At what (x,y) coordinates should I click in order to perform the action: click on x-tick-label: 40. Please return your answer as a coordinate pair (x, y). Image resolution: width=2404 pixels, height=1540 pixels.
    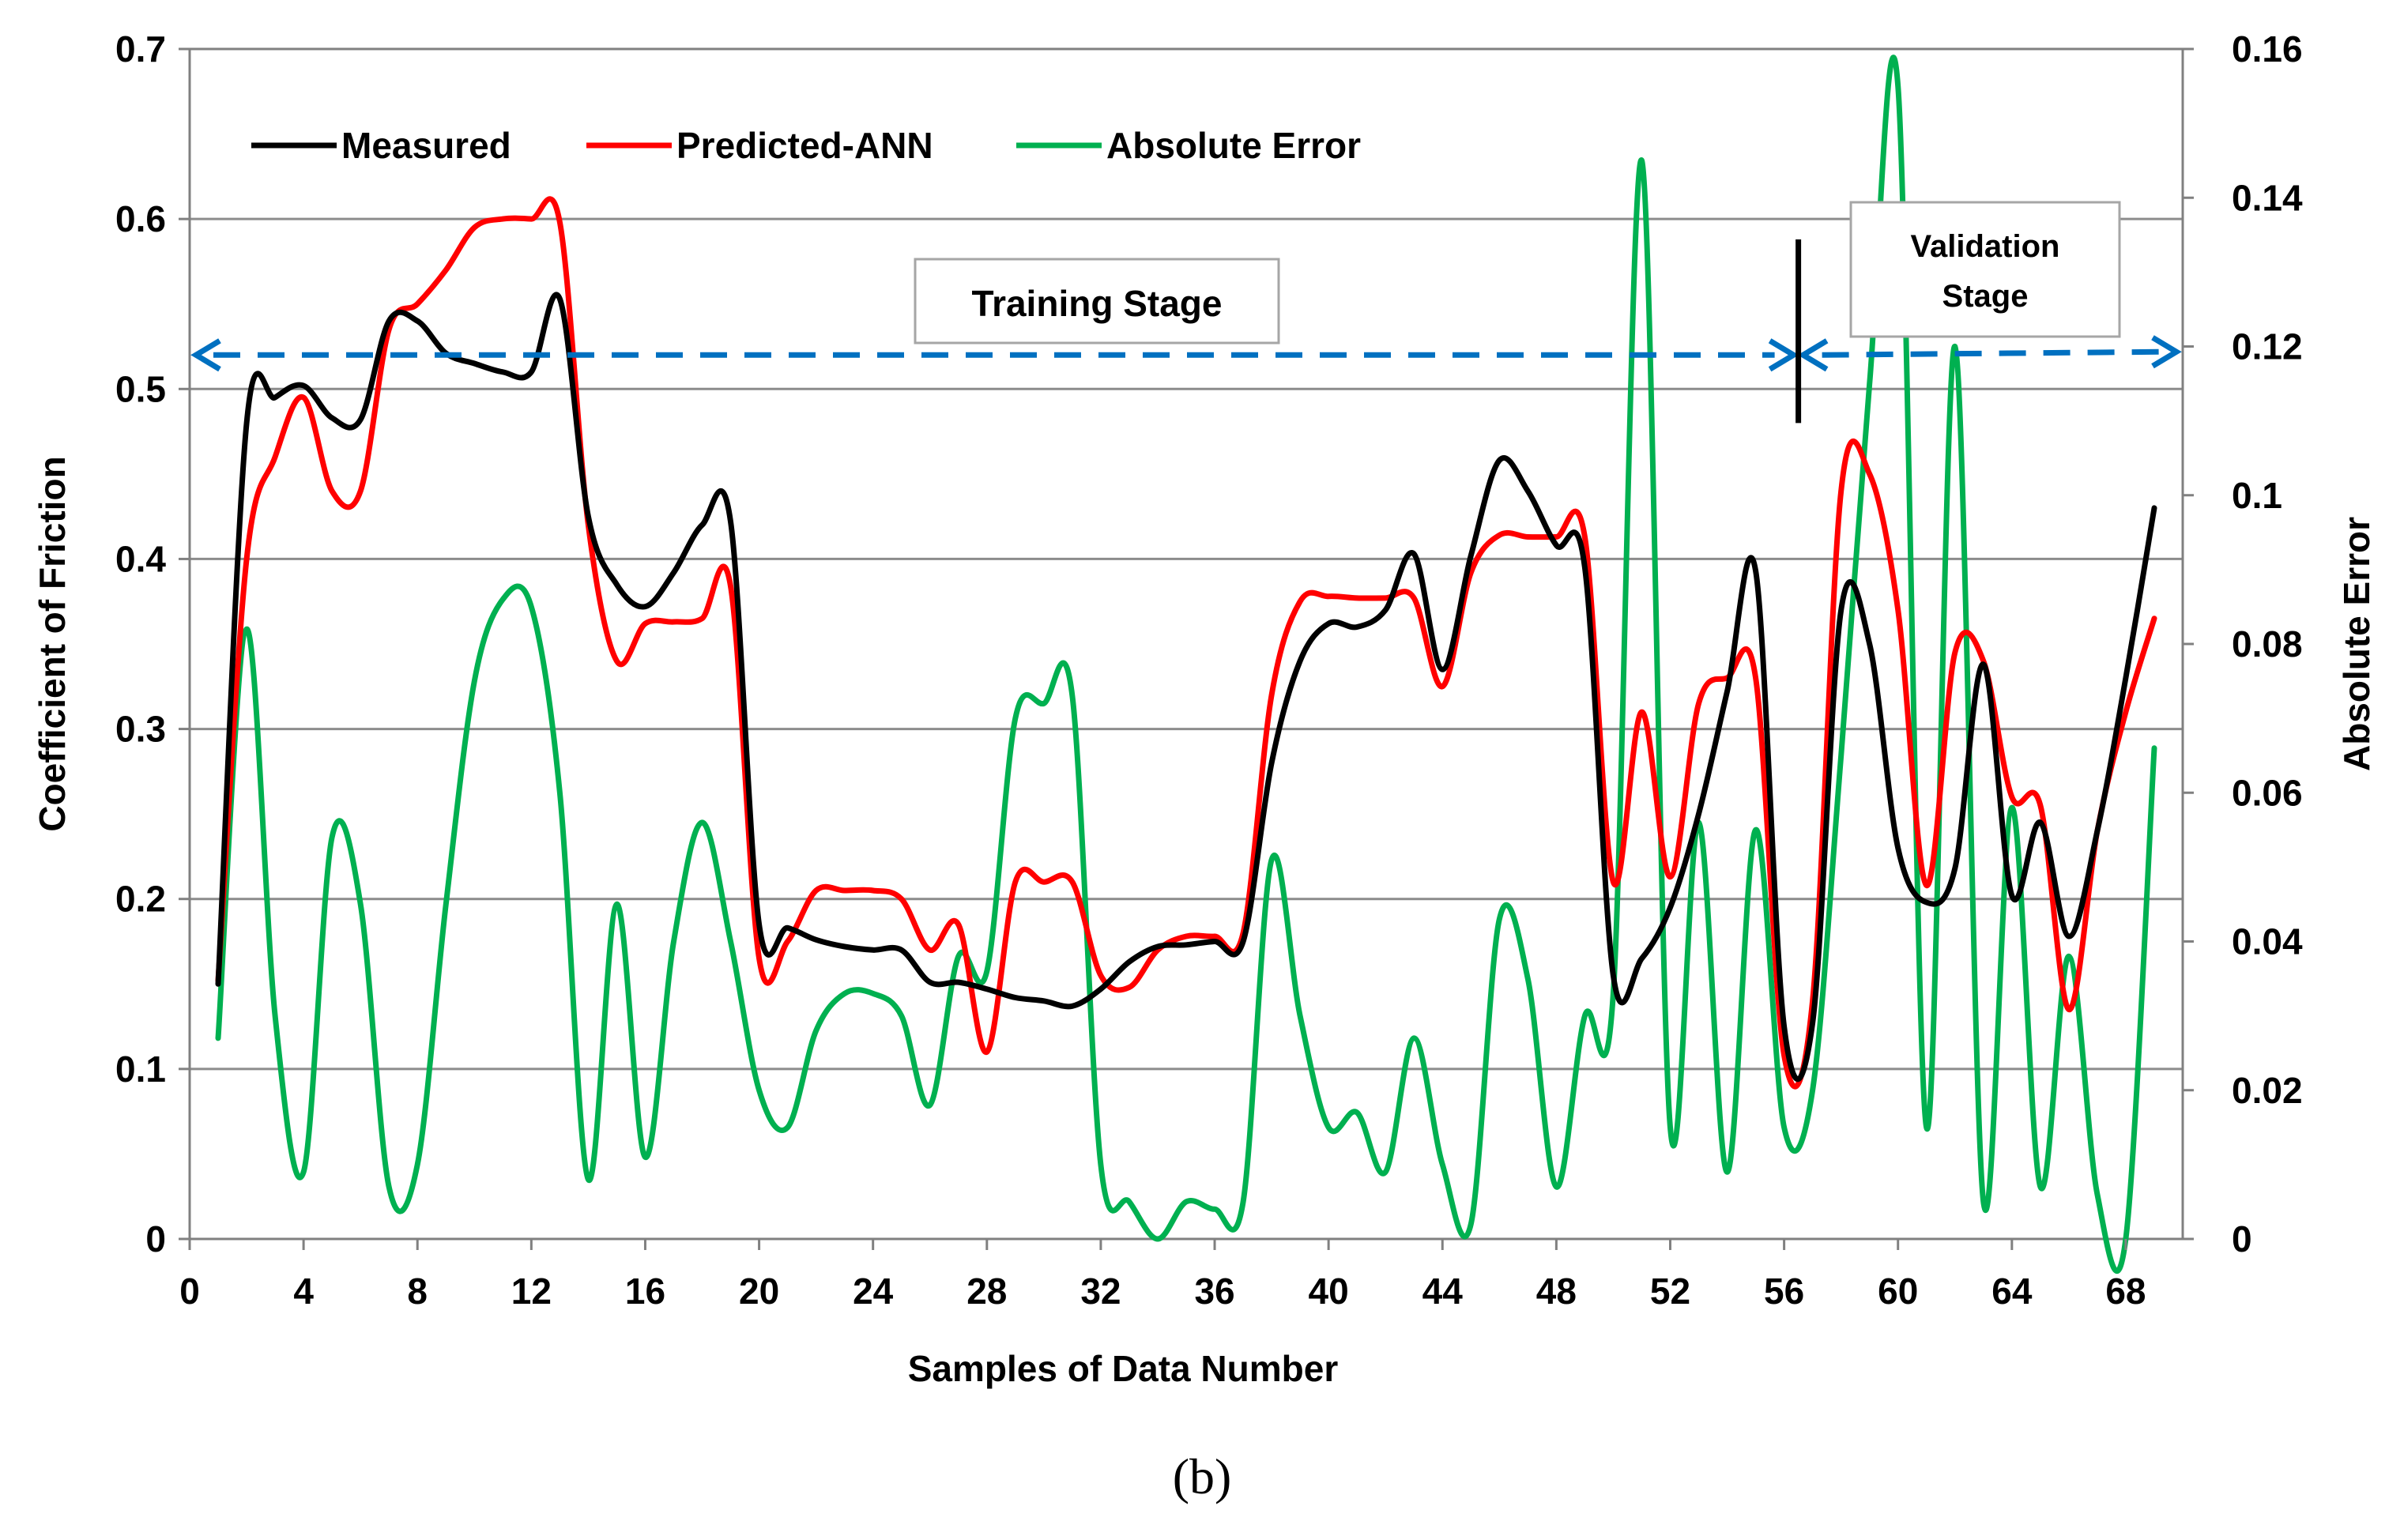
    Looking at the image, I should click on (1329, 1291).